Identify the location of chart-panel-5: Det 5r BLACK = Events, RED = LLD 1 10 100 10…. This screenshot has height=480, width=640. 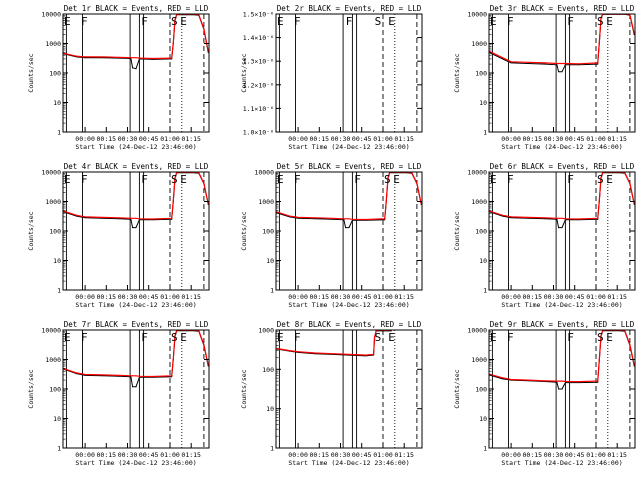
(331, 235).